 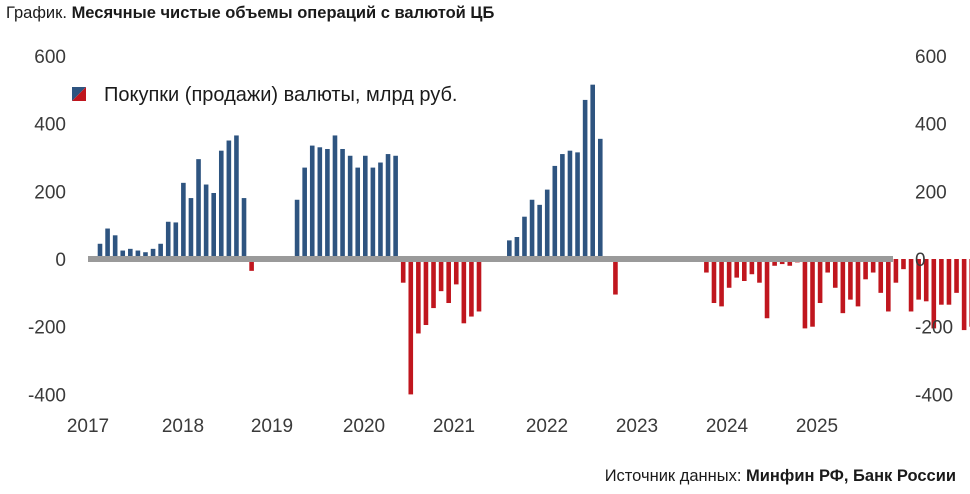 What do you see at coordinates (47, 226) in the screenshot?
I see `y-axis-left: 600 400 200 0 -200 -400` at bounding box center [47, 226].